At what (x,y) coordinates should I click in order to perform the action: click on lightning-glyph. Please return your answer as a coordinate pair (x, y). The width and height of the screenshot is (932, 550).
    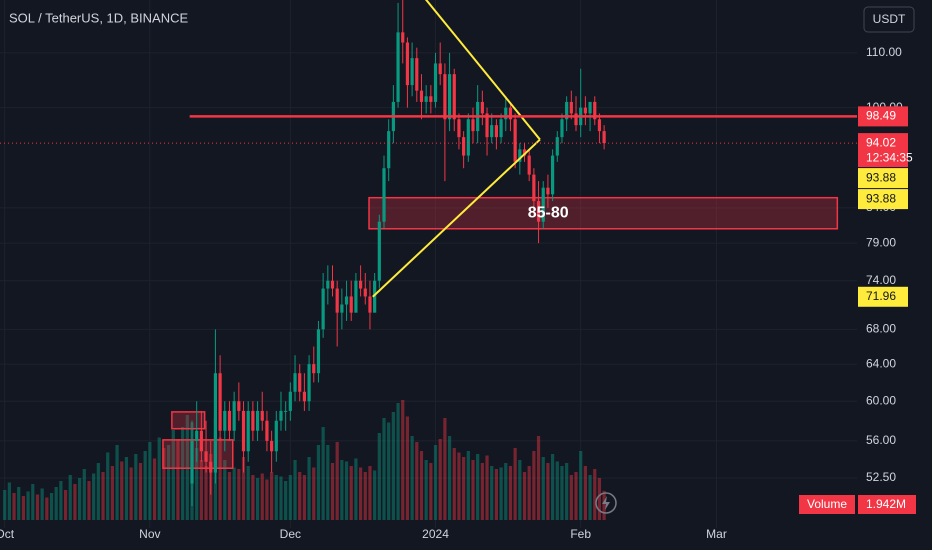
    Looking at the image, I should click on (606, 503).